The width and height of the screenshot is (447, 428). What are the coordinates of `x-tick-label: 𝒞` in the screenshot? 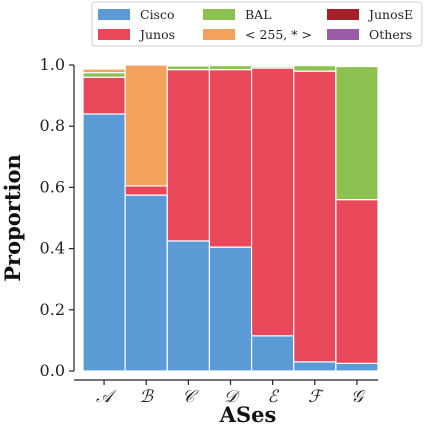 It's located at (190, 397).